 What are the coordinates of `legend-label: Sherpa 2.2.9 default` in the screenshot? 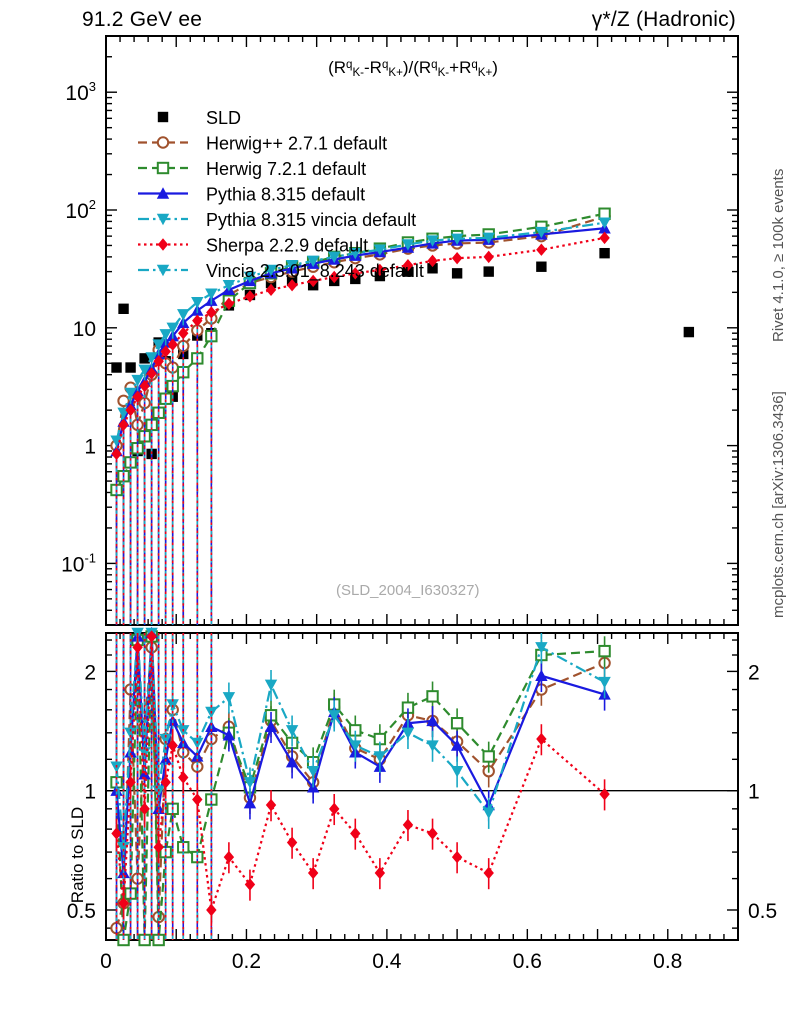 It's located at (287, 246).